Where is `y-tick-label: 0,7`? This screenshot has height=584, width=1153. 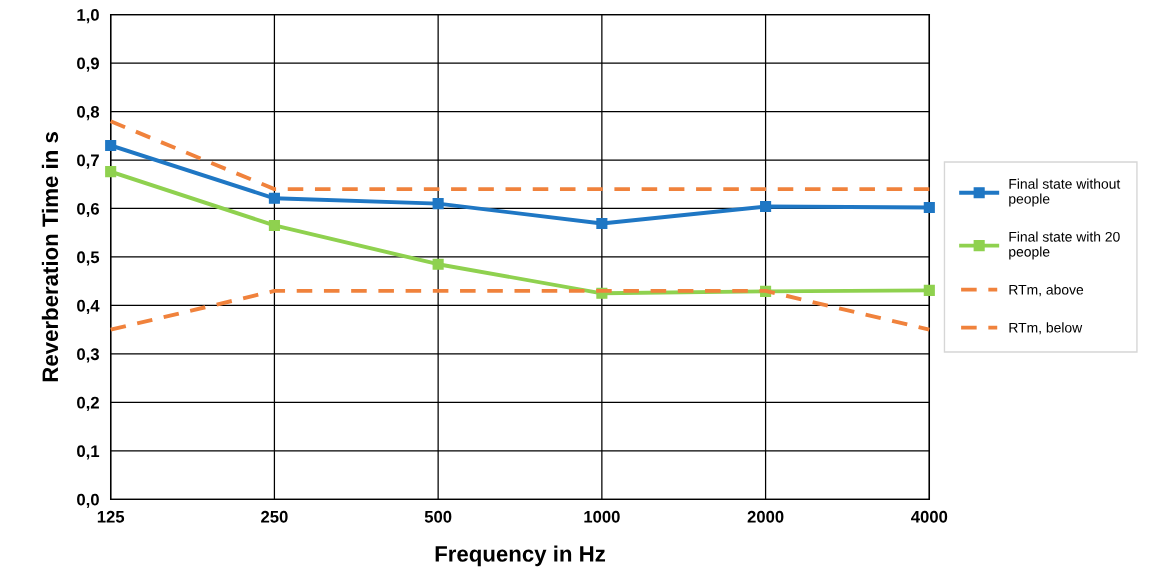 y-tick-label: 0,7 is located at coordinates (88, 161).